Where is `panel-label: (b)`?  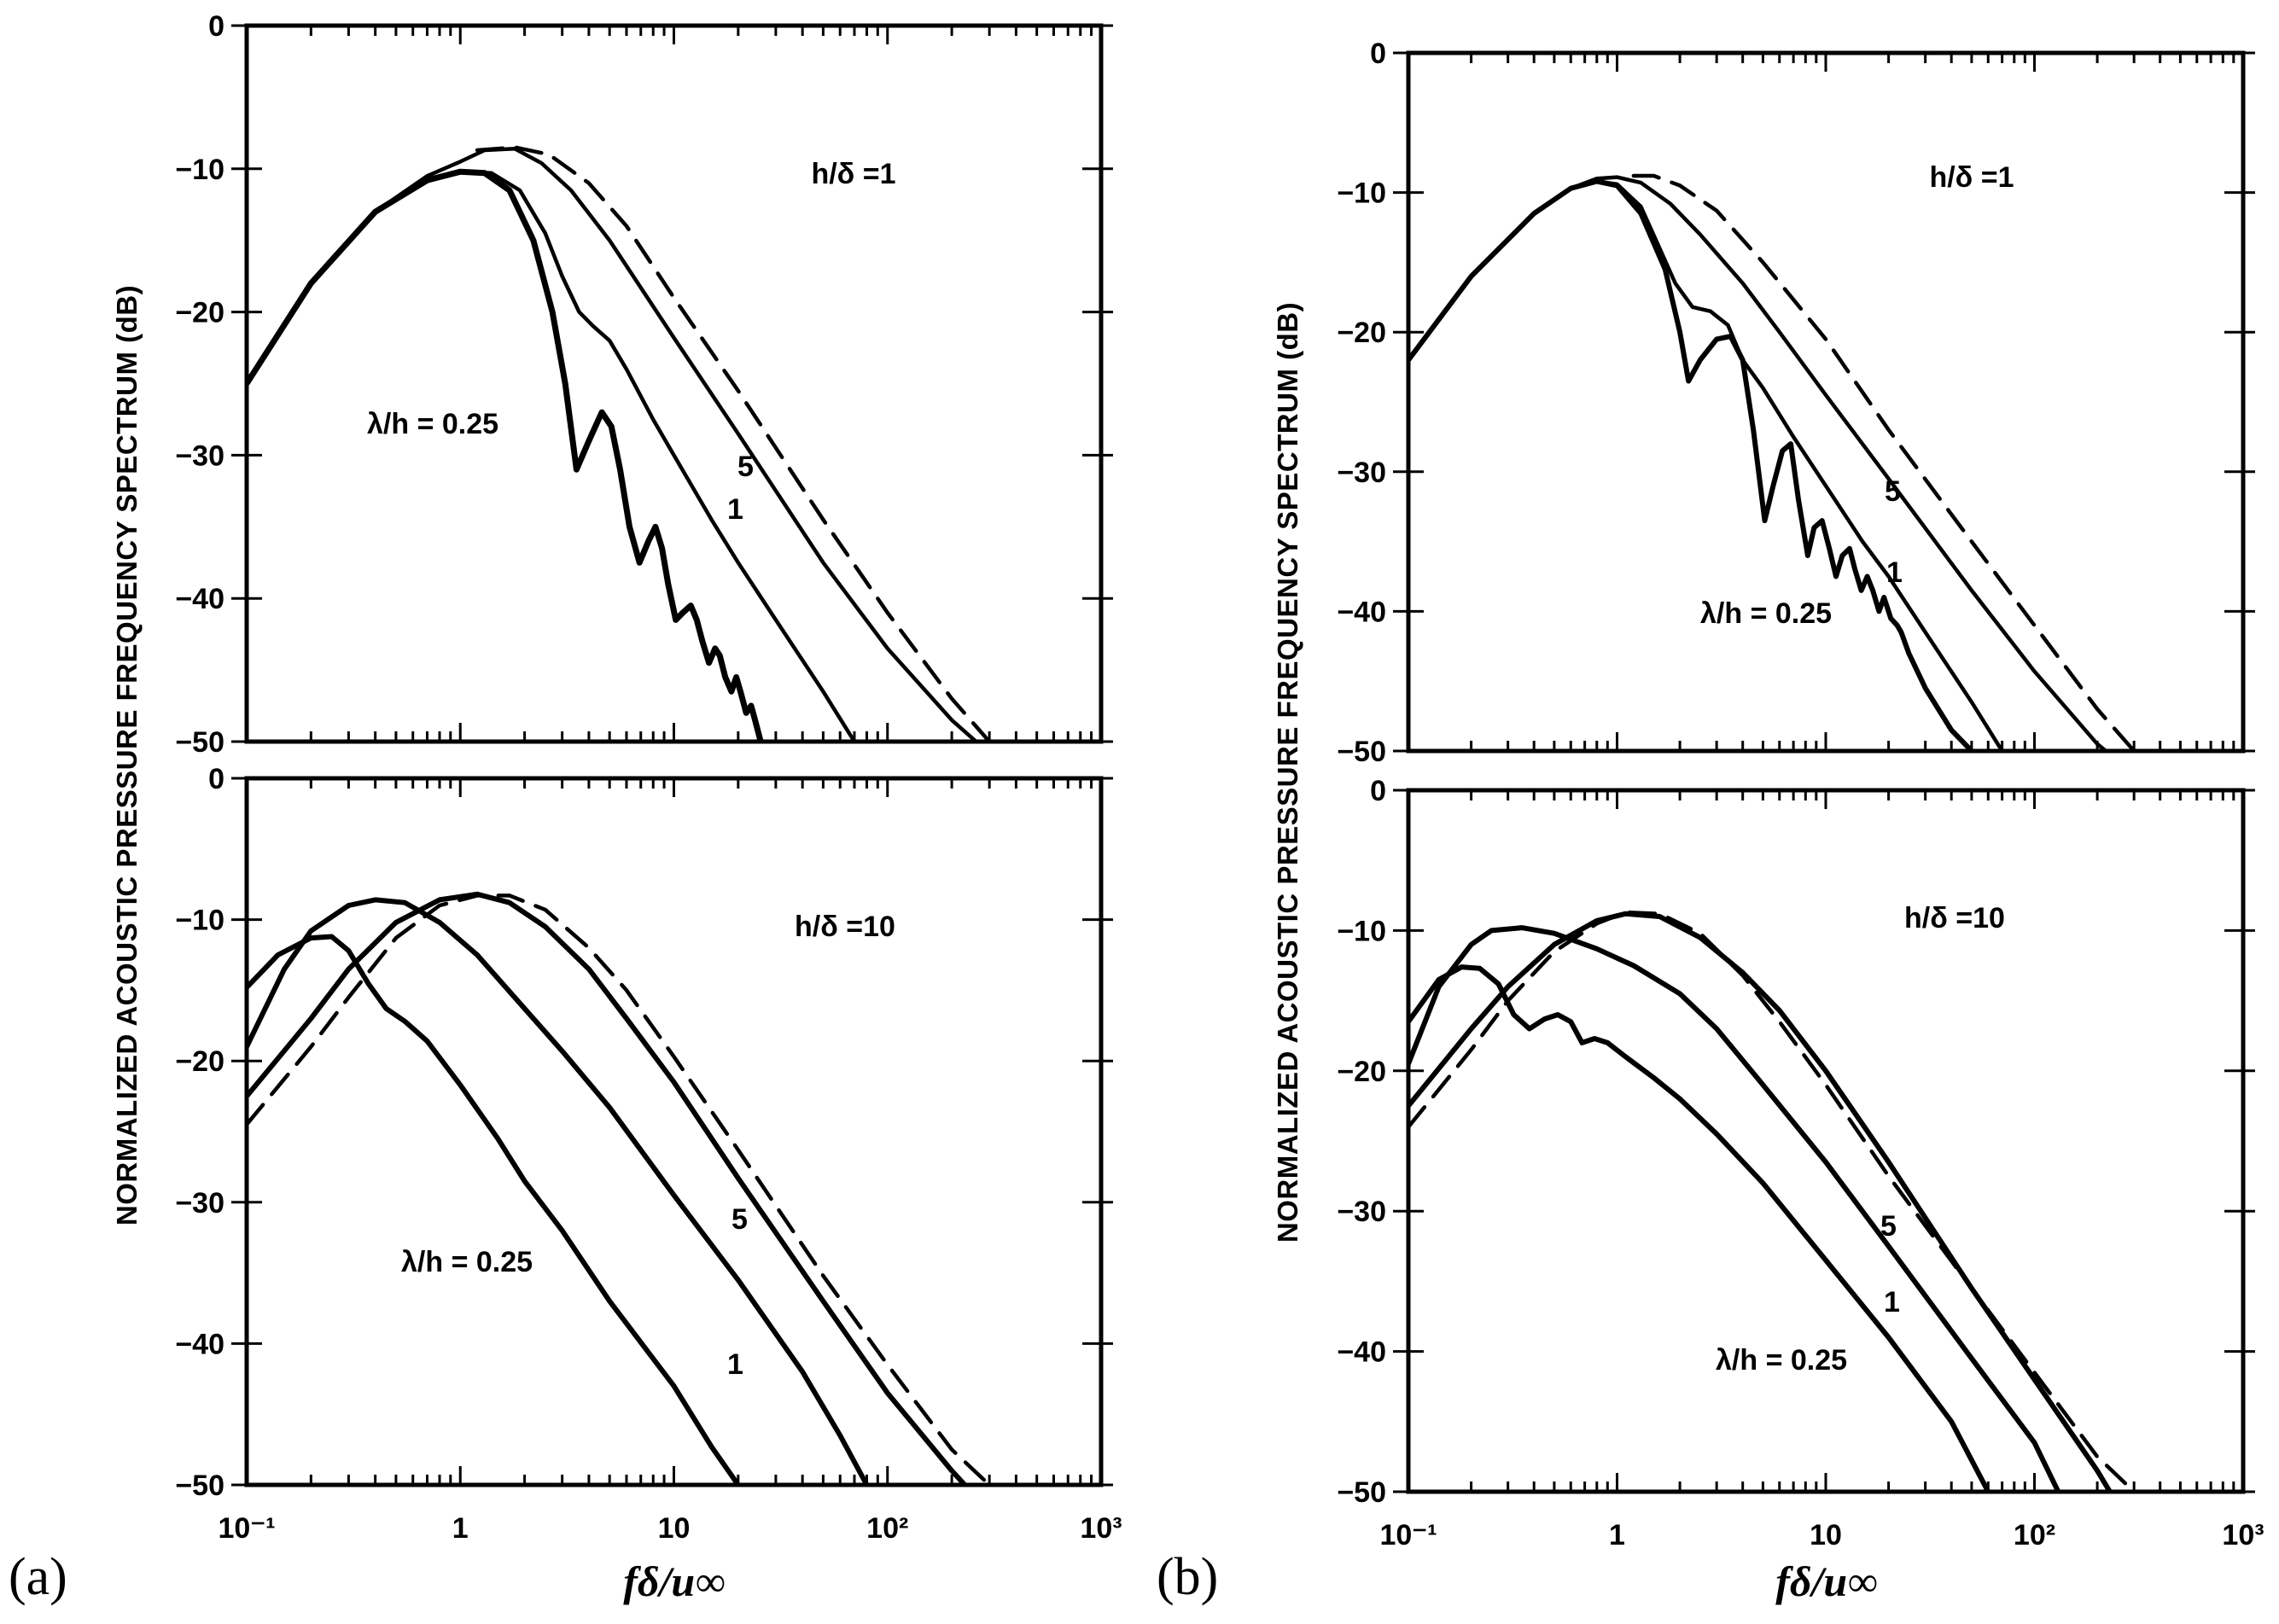
panel-label: (b) is located at coordinates (1187, 1577).